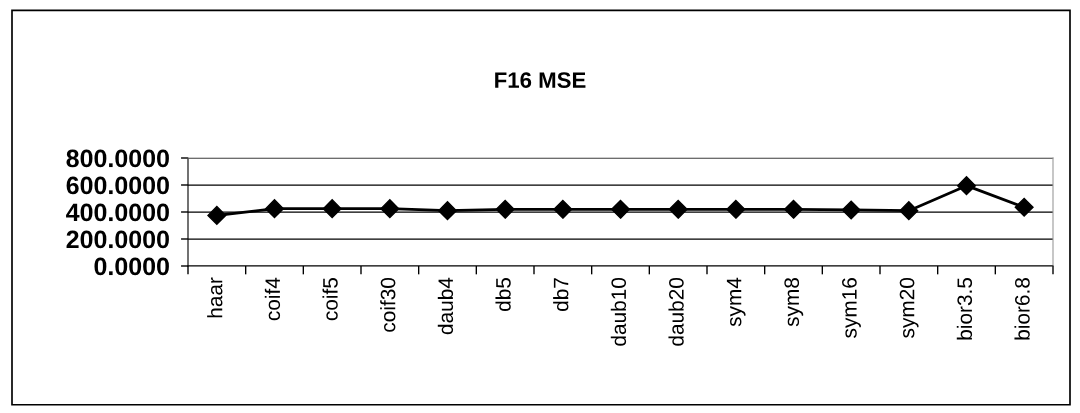 The image size is (1080, 413). Describe the element at coordinates (445, 306) in the screenshot. I see `x-tick-label: daub4` at that location.